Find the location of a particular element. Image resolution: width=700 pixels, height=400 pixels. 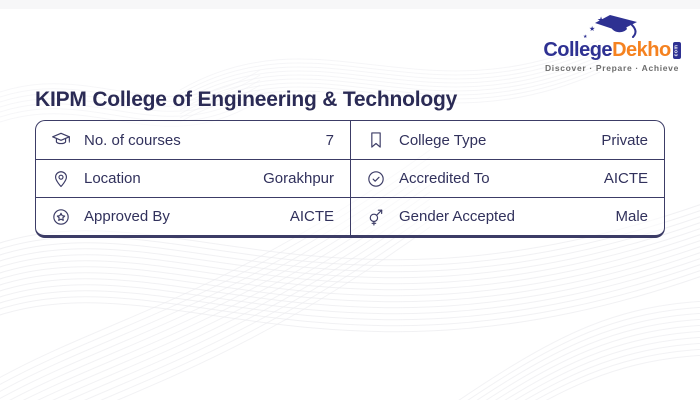

cell-label: No. of courses is located at coordinates (132, 140).